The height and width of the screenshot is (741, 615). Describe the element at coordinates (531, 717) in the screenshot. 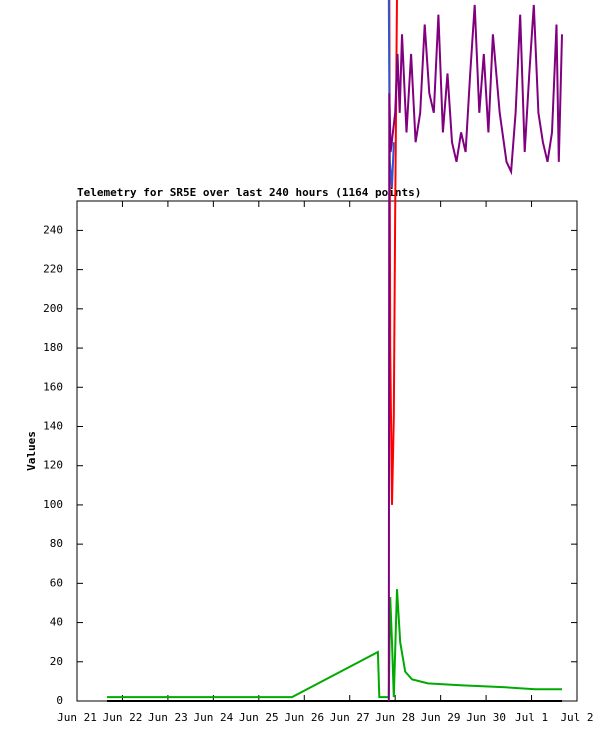

I see `x-tick-label: Jul 1` at that location.